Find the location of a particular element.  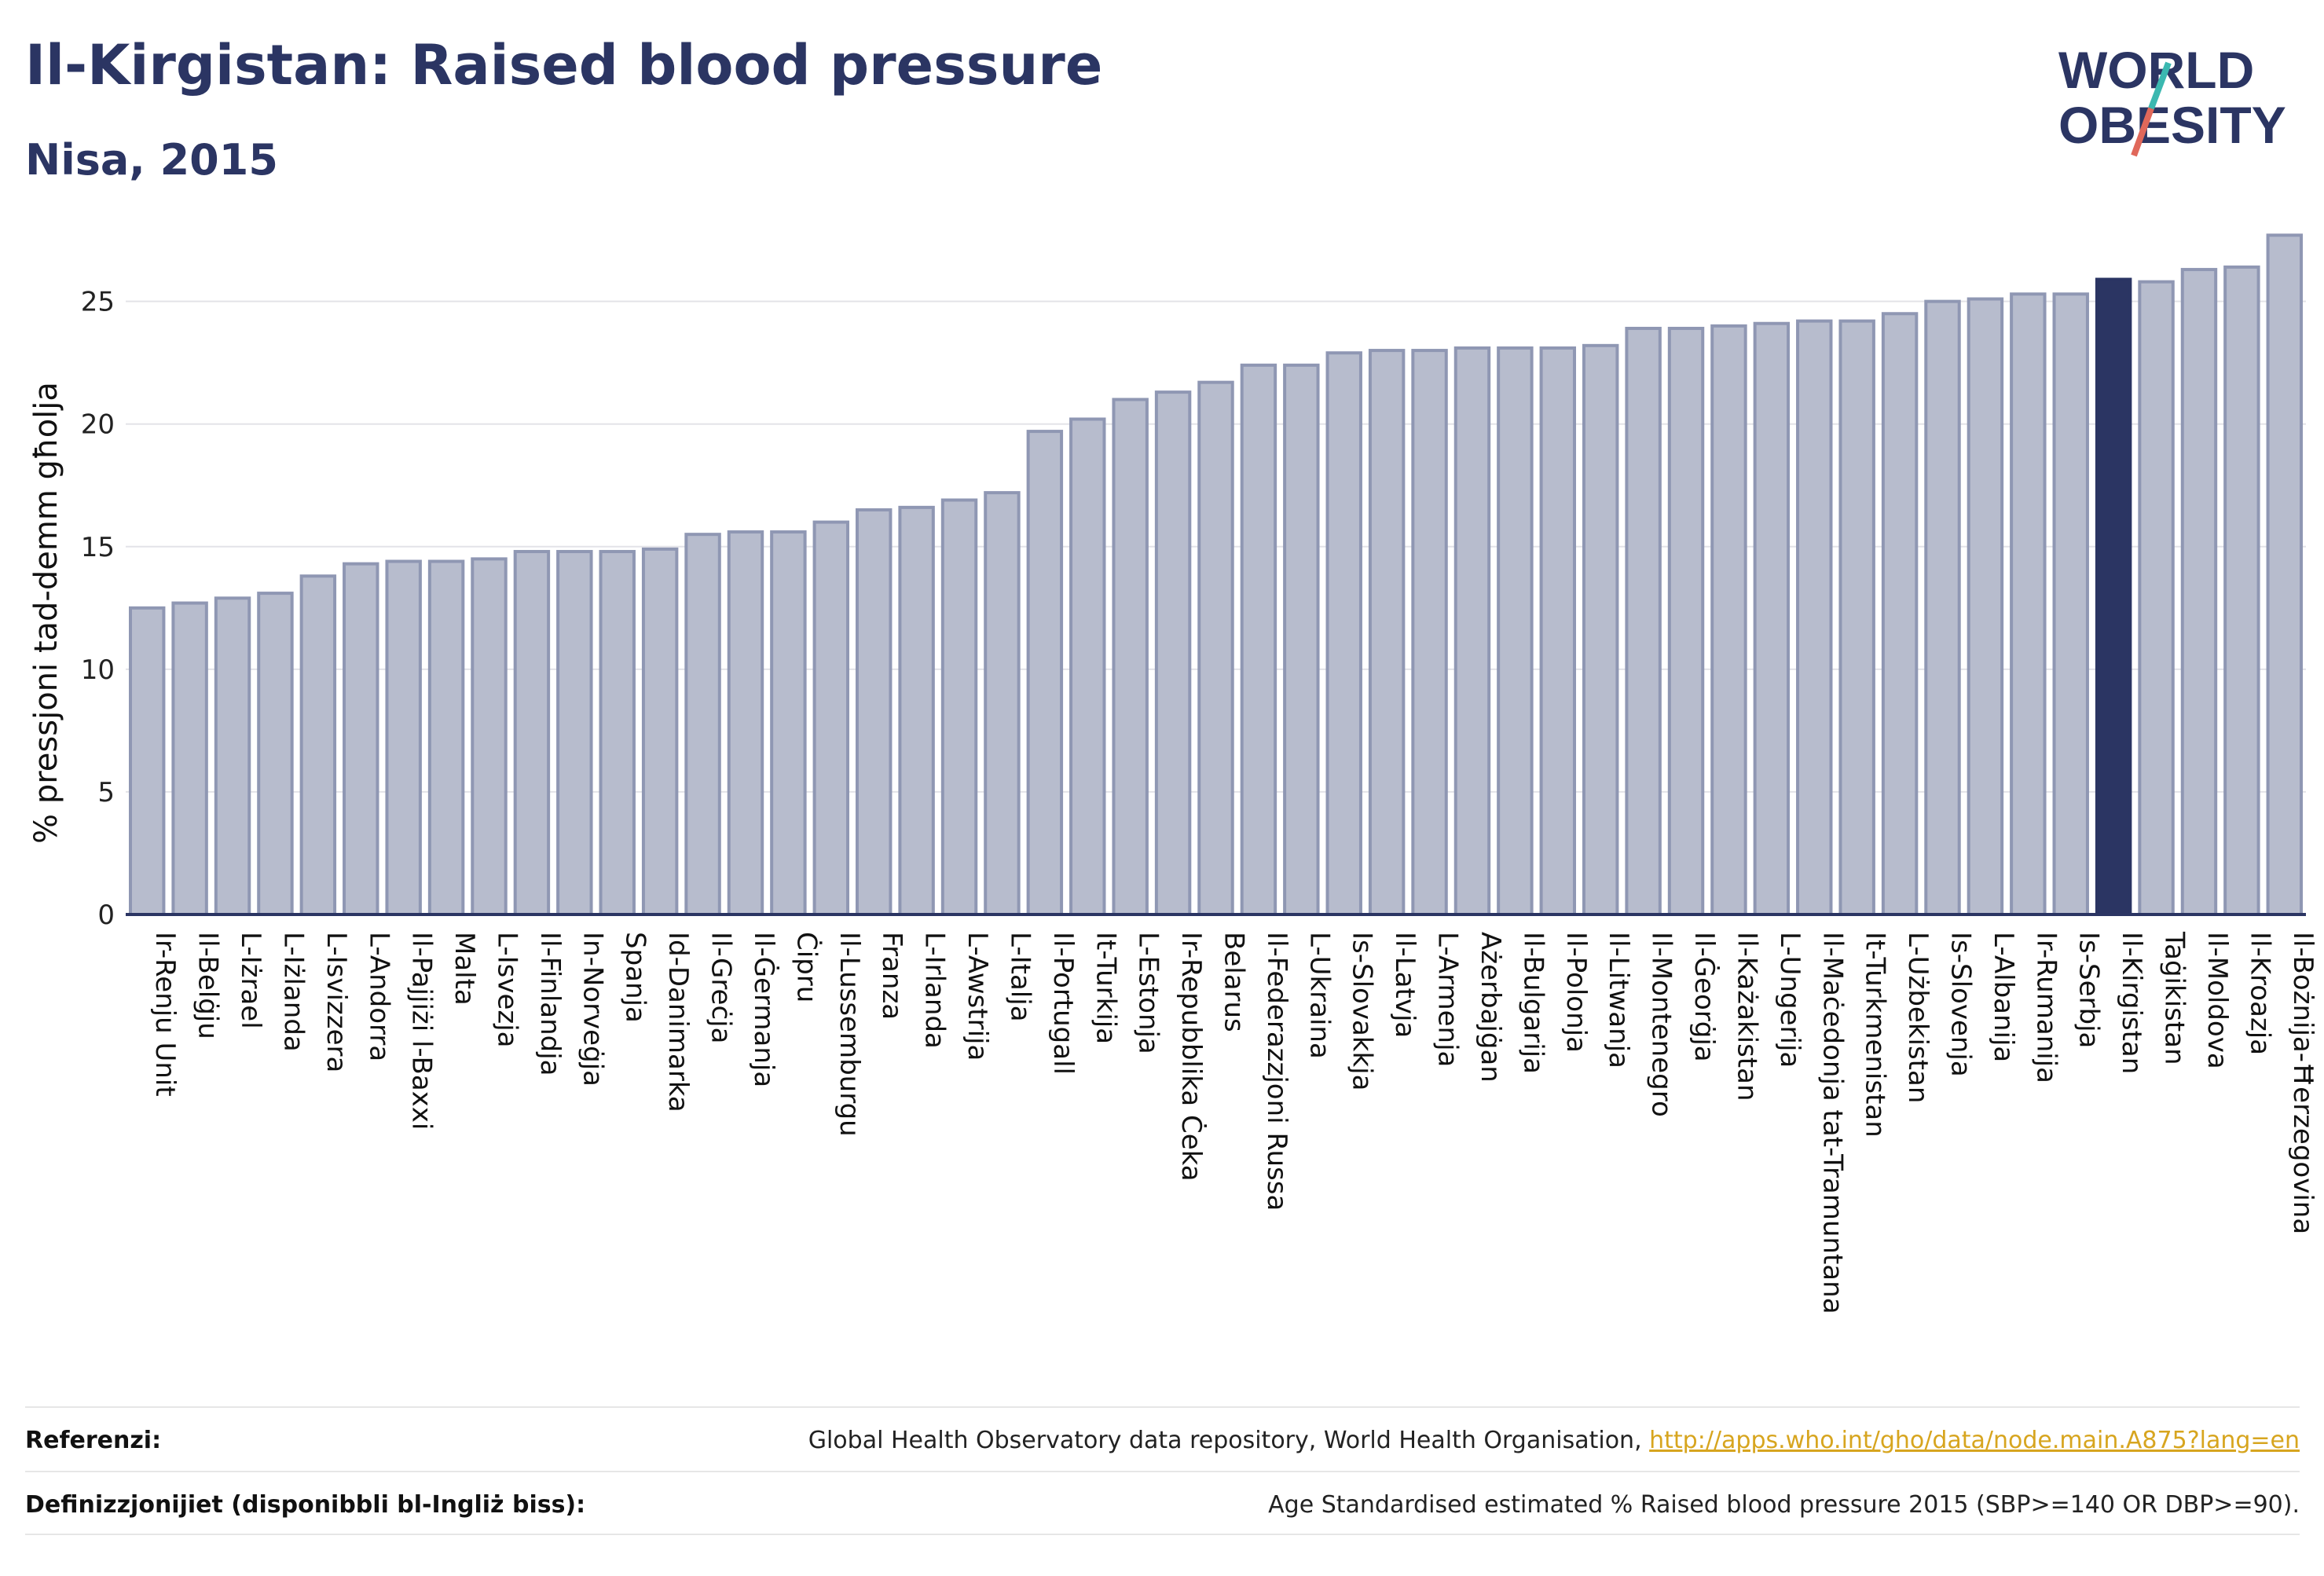

x-category-label: L-Isvizzera is located at coordinates (336, 1002).